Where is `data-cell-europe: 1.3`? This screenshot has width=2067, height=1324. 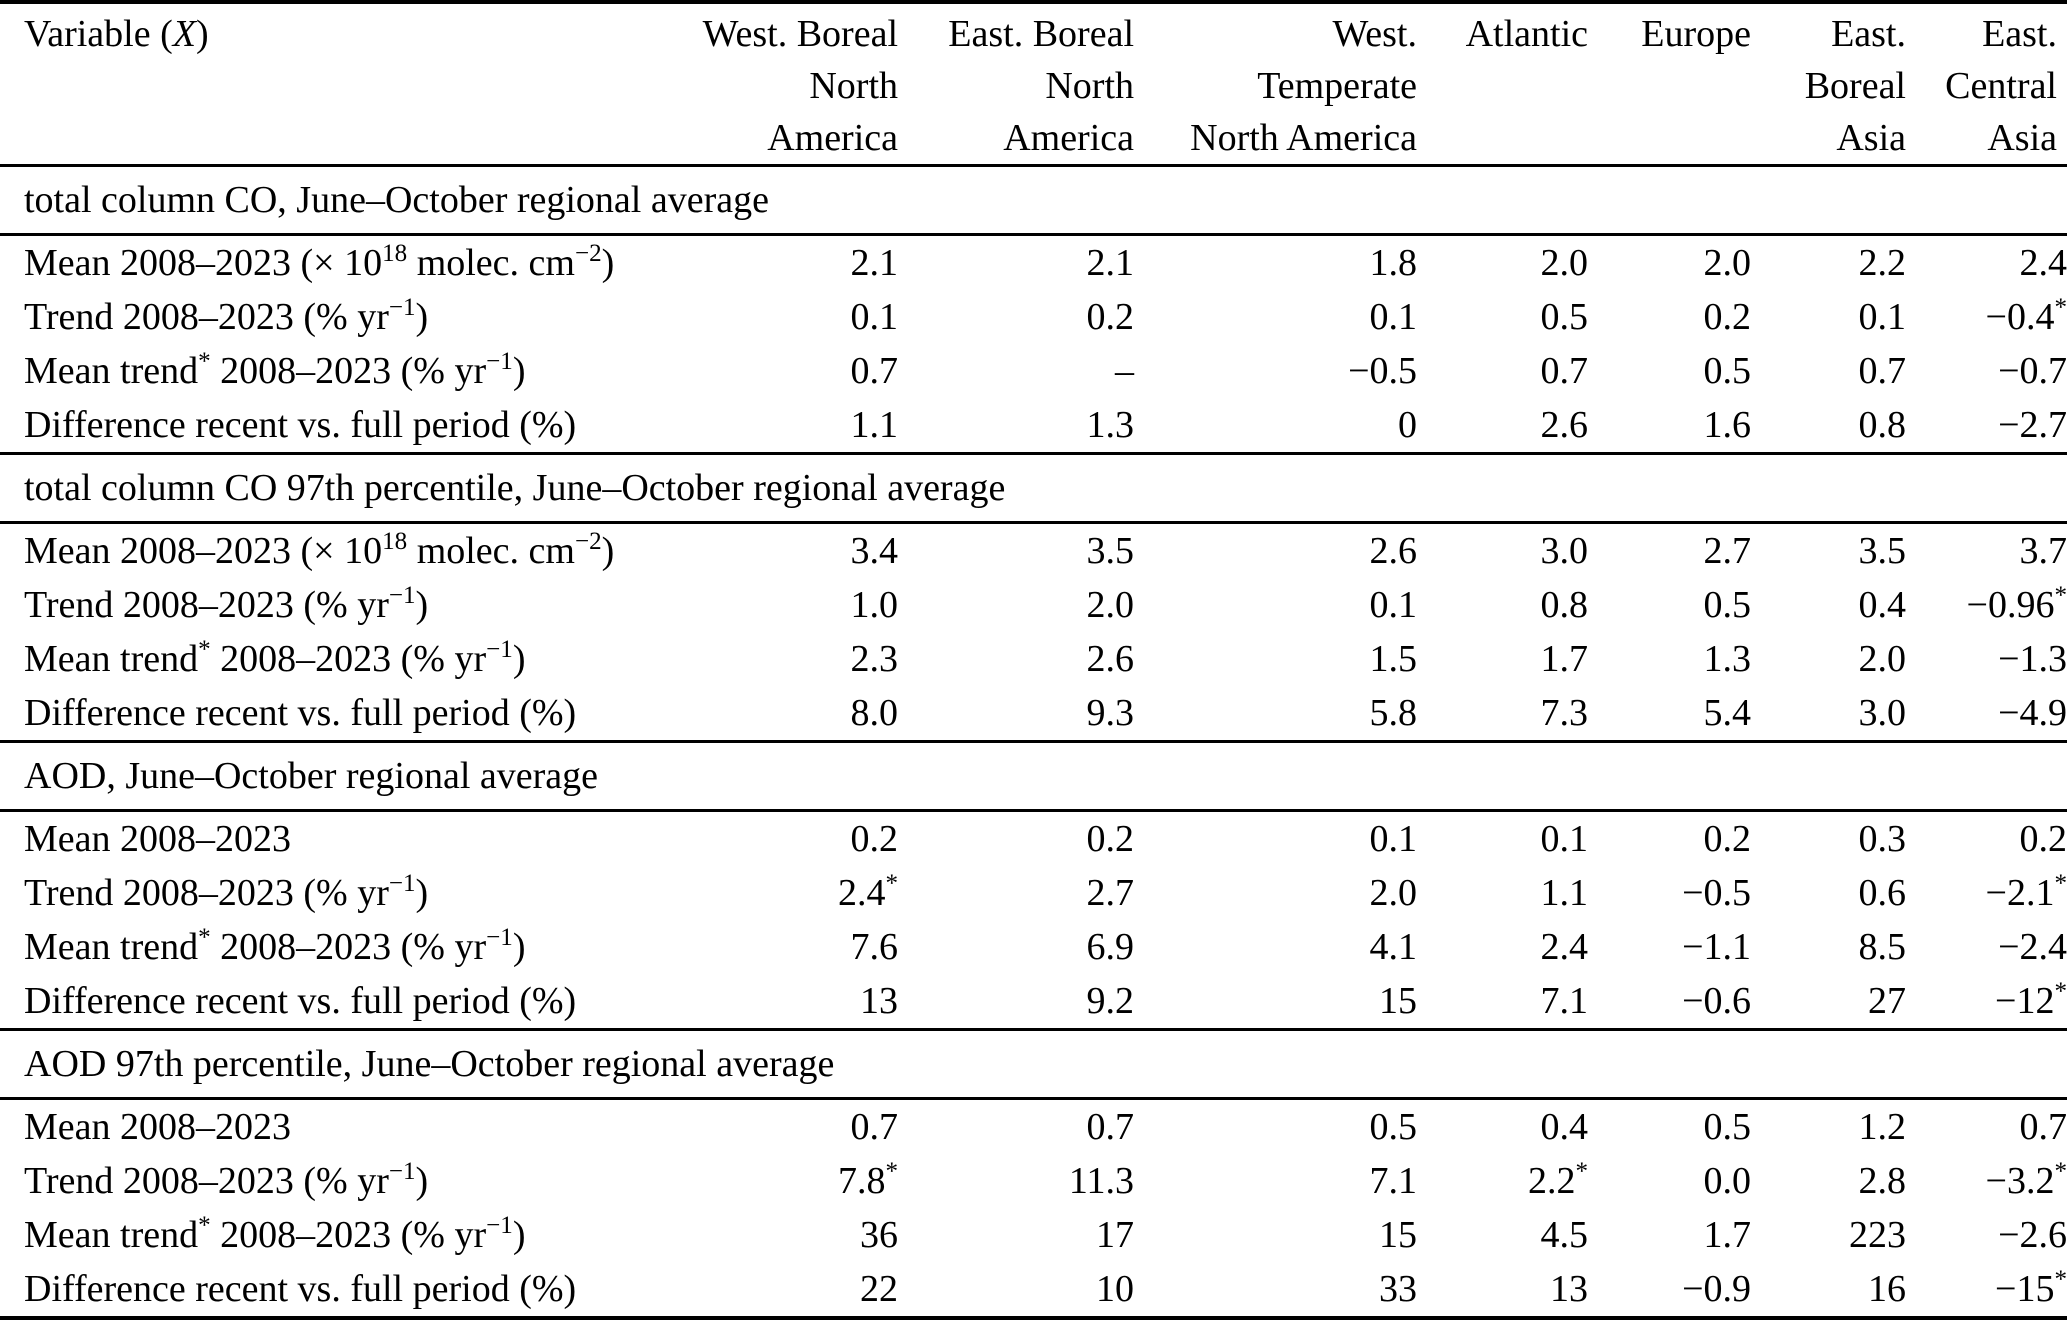
data-cell-europe: 1.3 is located at coordinates (1727, 659).